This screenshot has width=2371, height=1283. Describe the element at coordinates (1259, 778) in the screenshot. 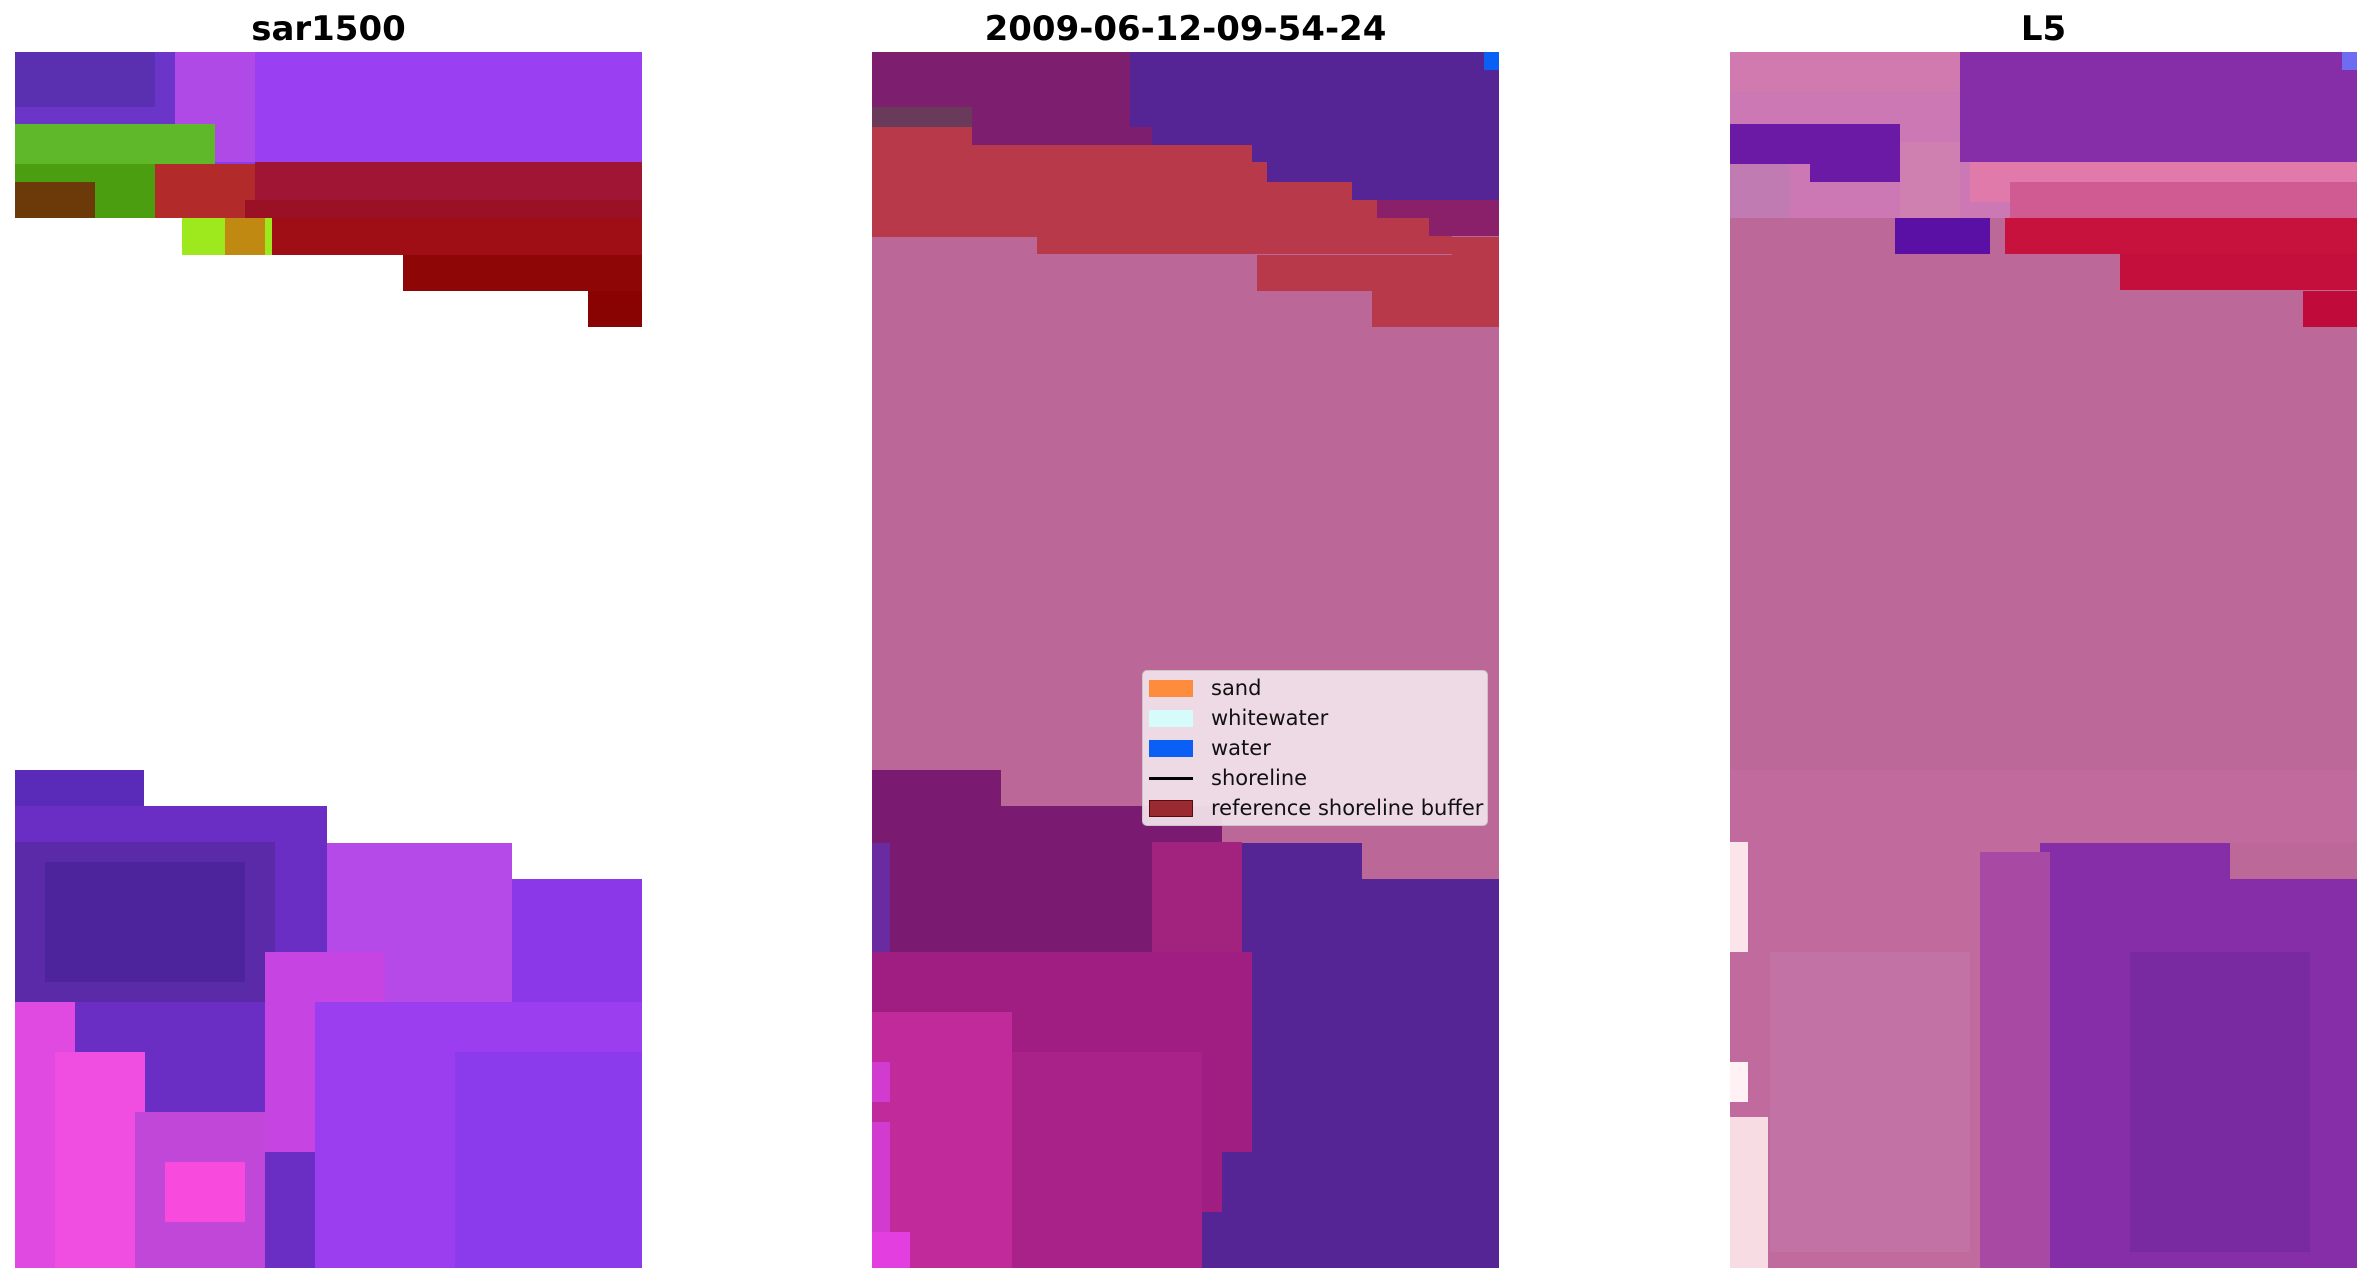

I see `legend-label: shoreline` at that location.